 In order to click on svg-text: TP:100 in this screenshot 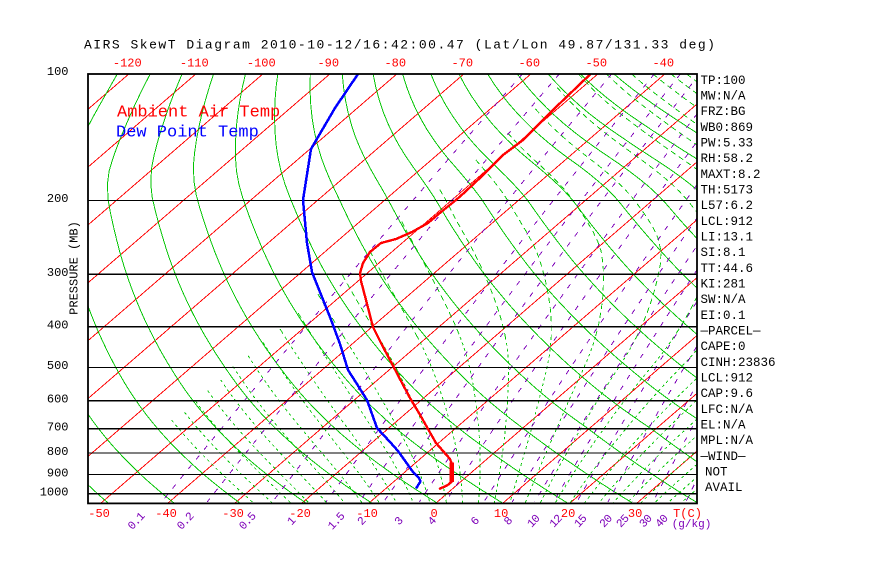, I will do `click(723, 81)`.